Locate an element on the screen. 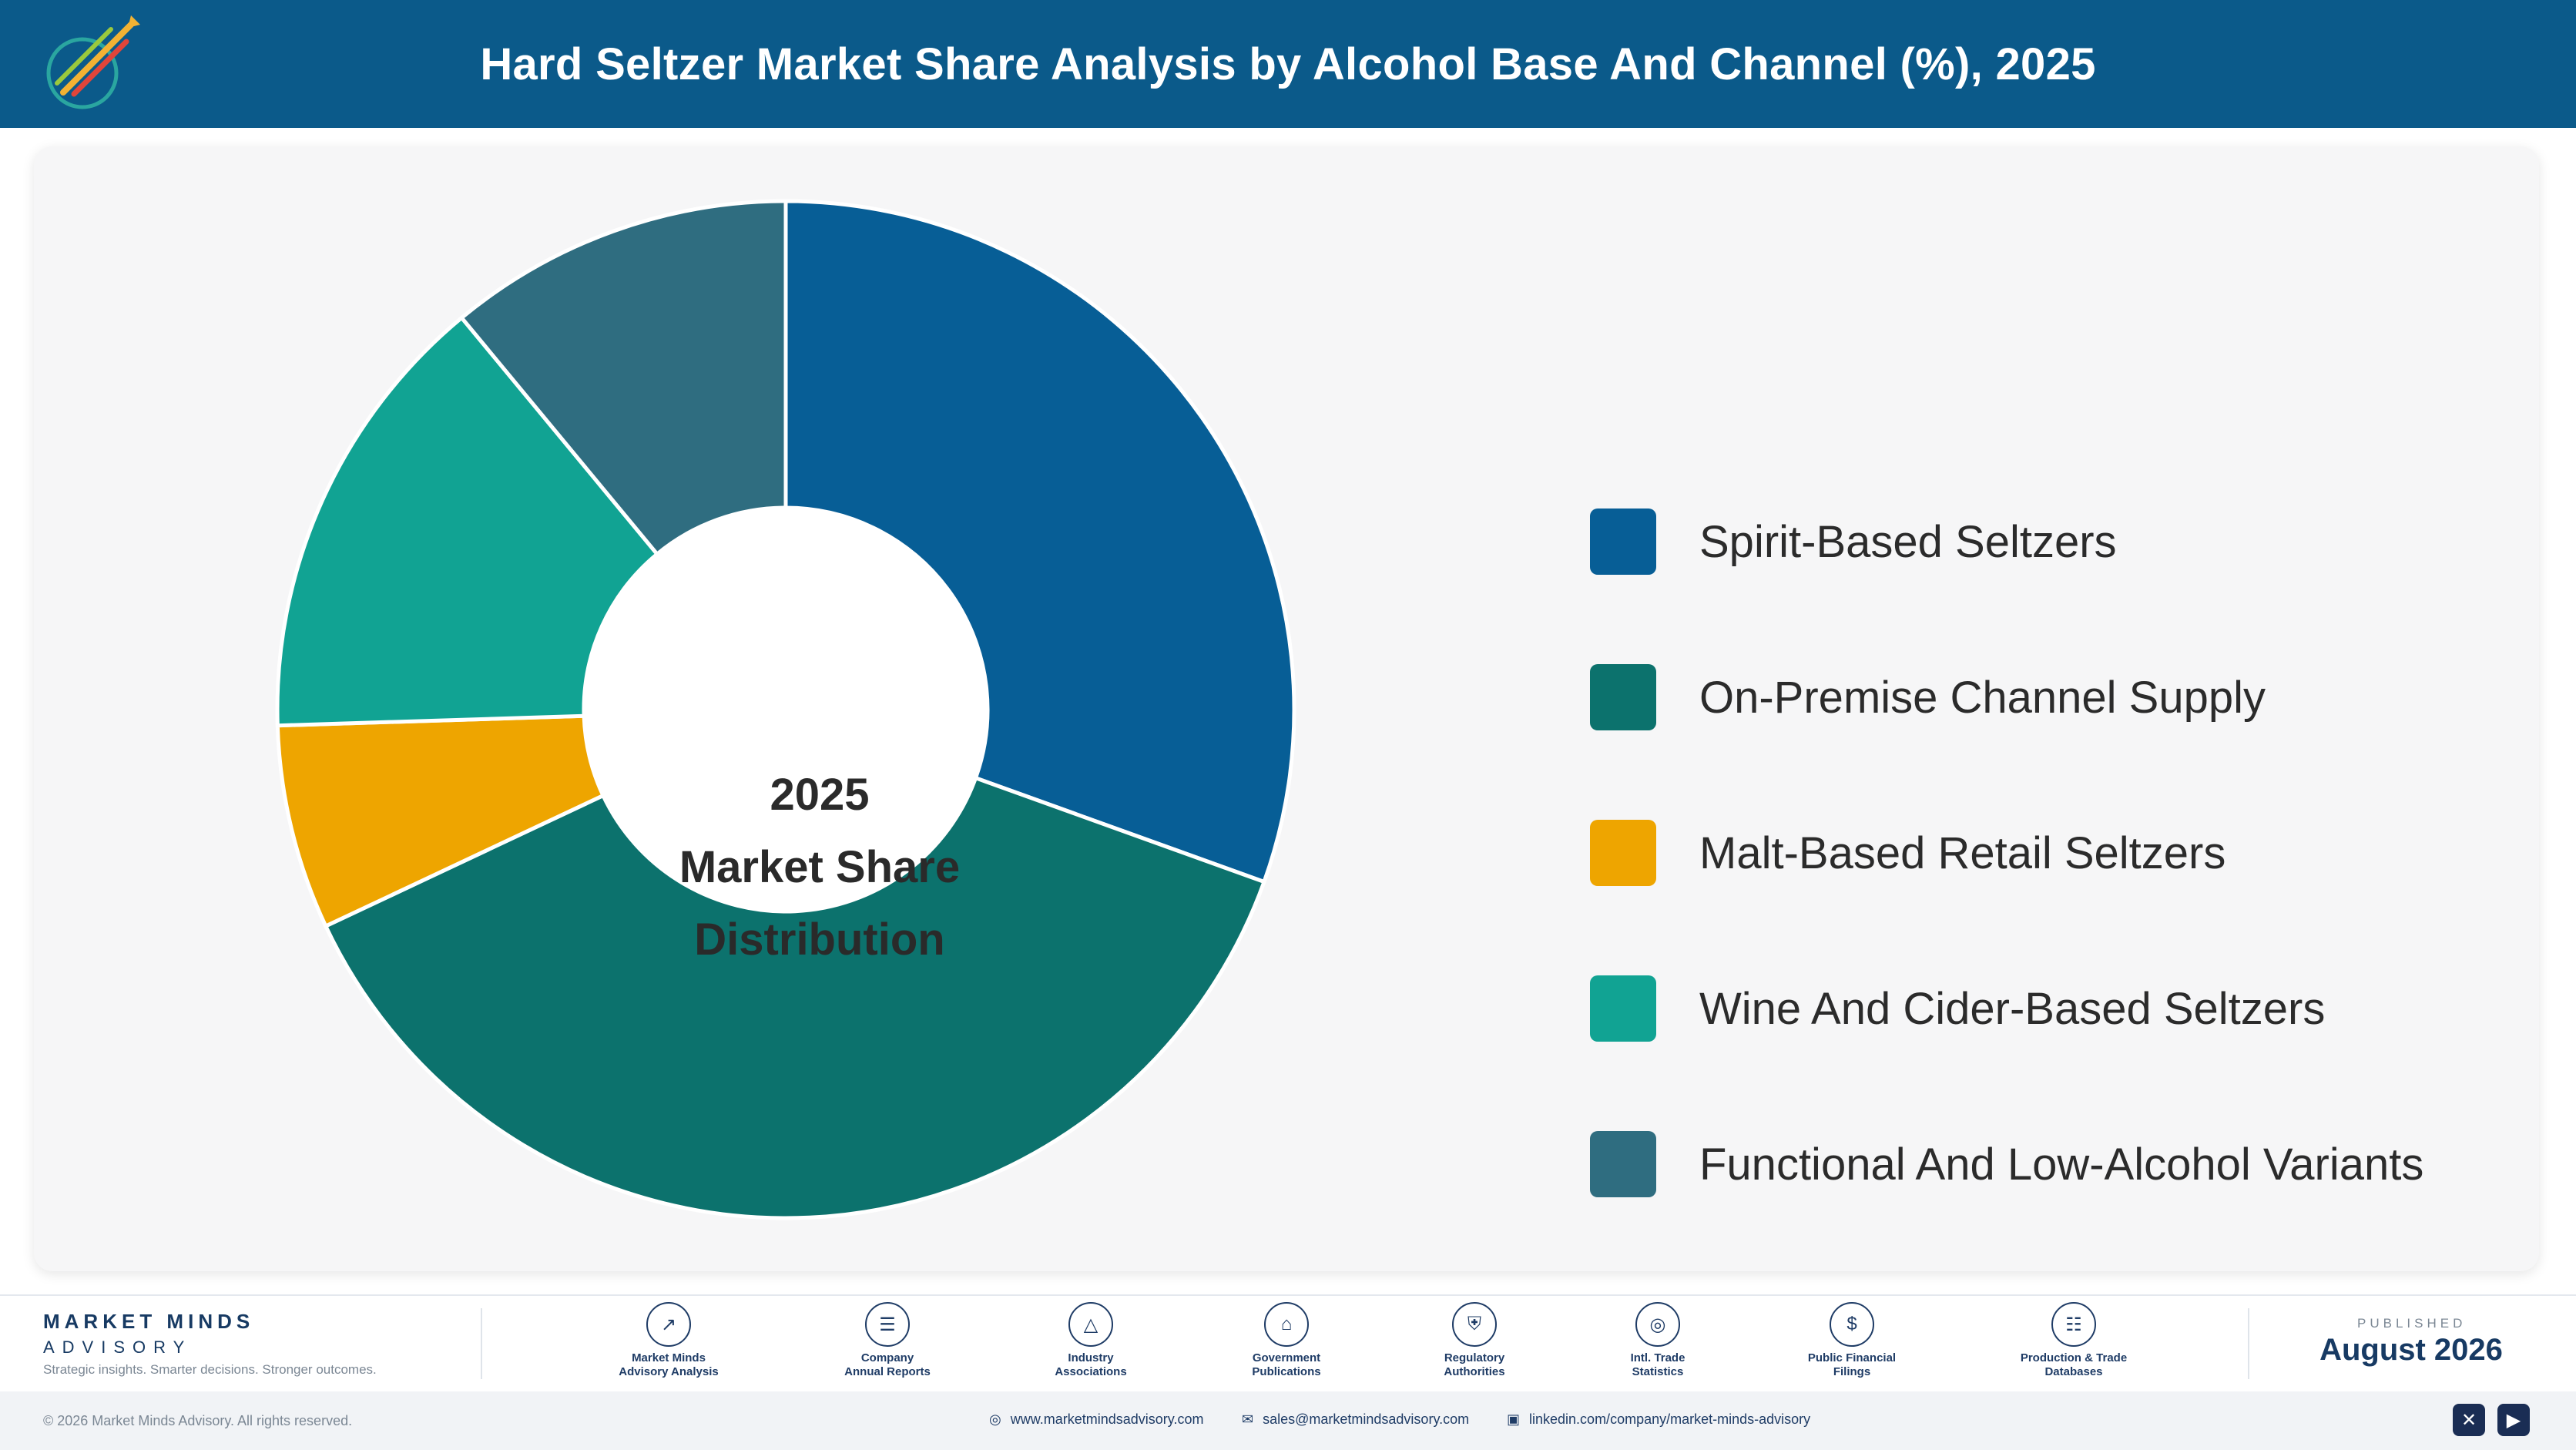 The image size is (2576, 1450). source-item: ⌂ Government Publications is located at coordinates (1286, 1340).